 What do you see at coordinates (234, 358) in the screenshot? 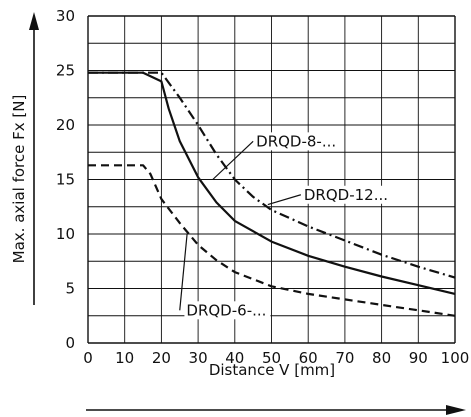
I see `x-tick-label: 40` at bounding box center [234, 358].